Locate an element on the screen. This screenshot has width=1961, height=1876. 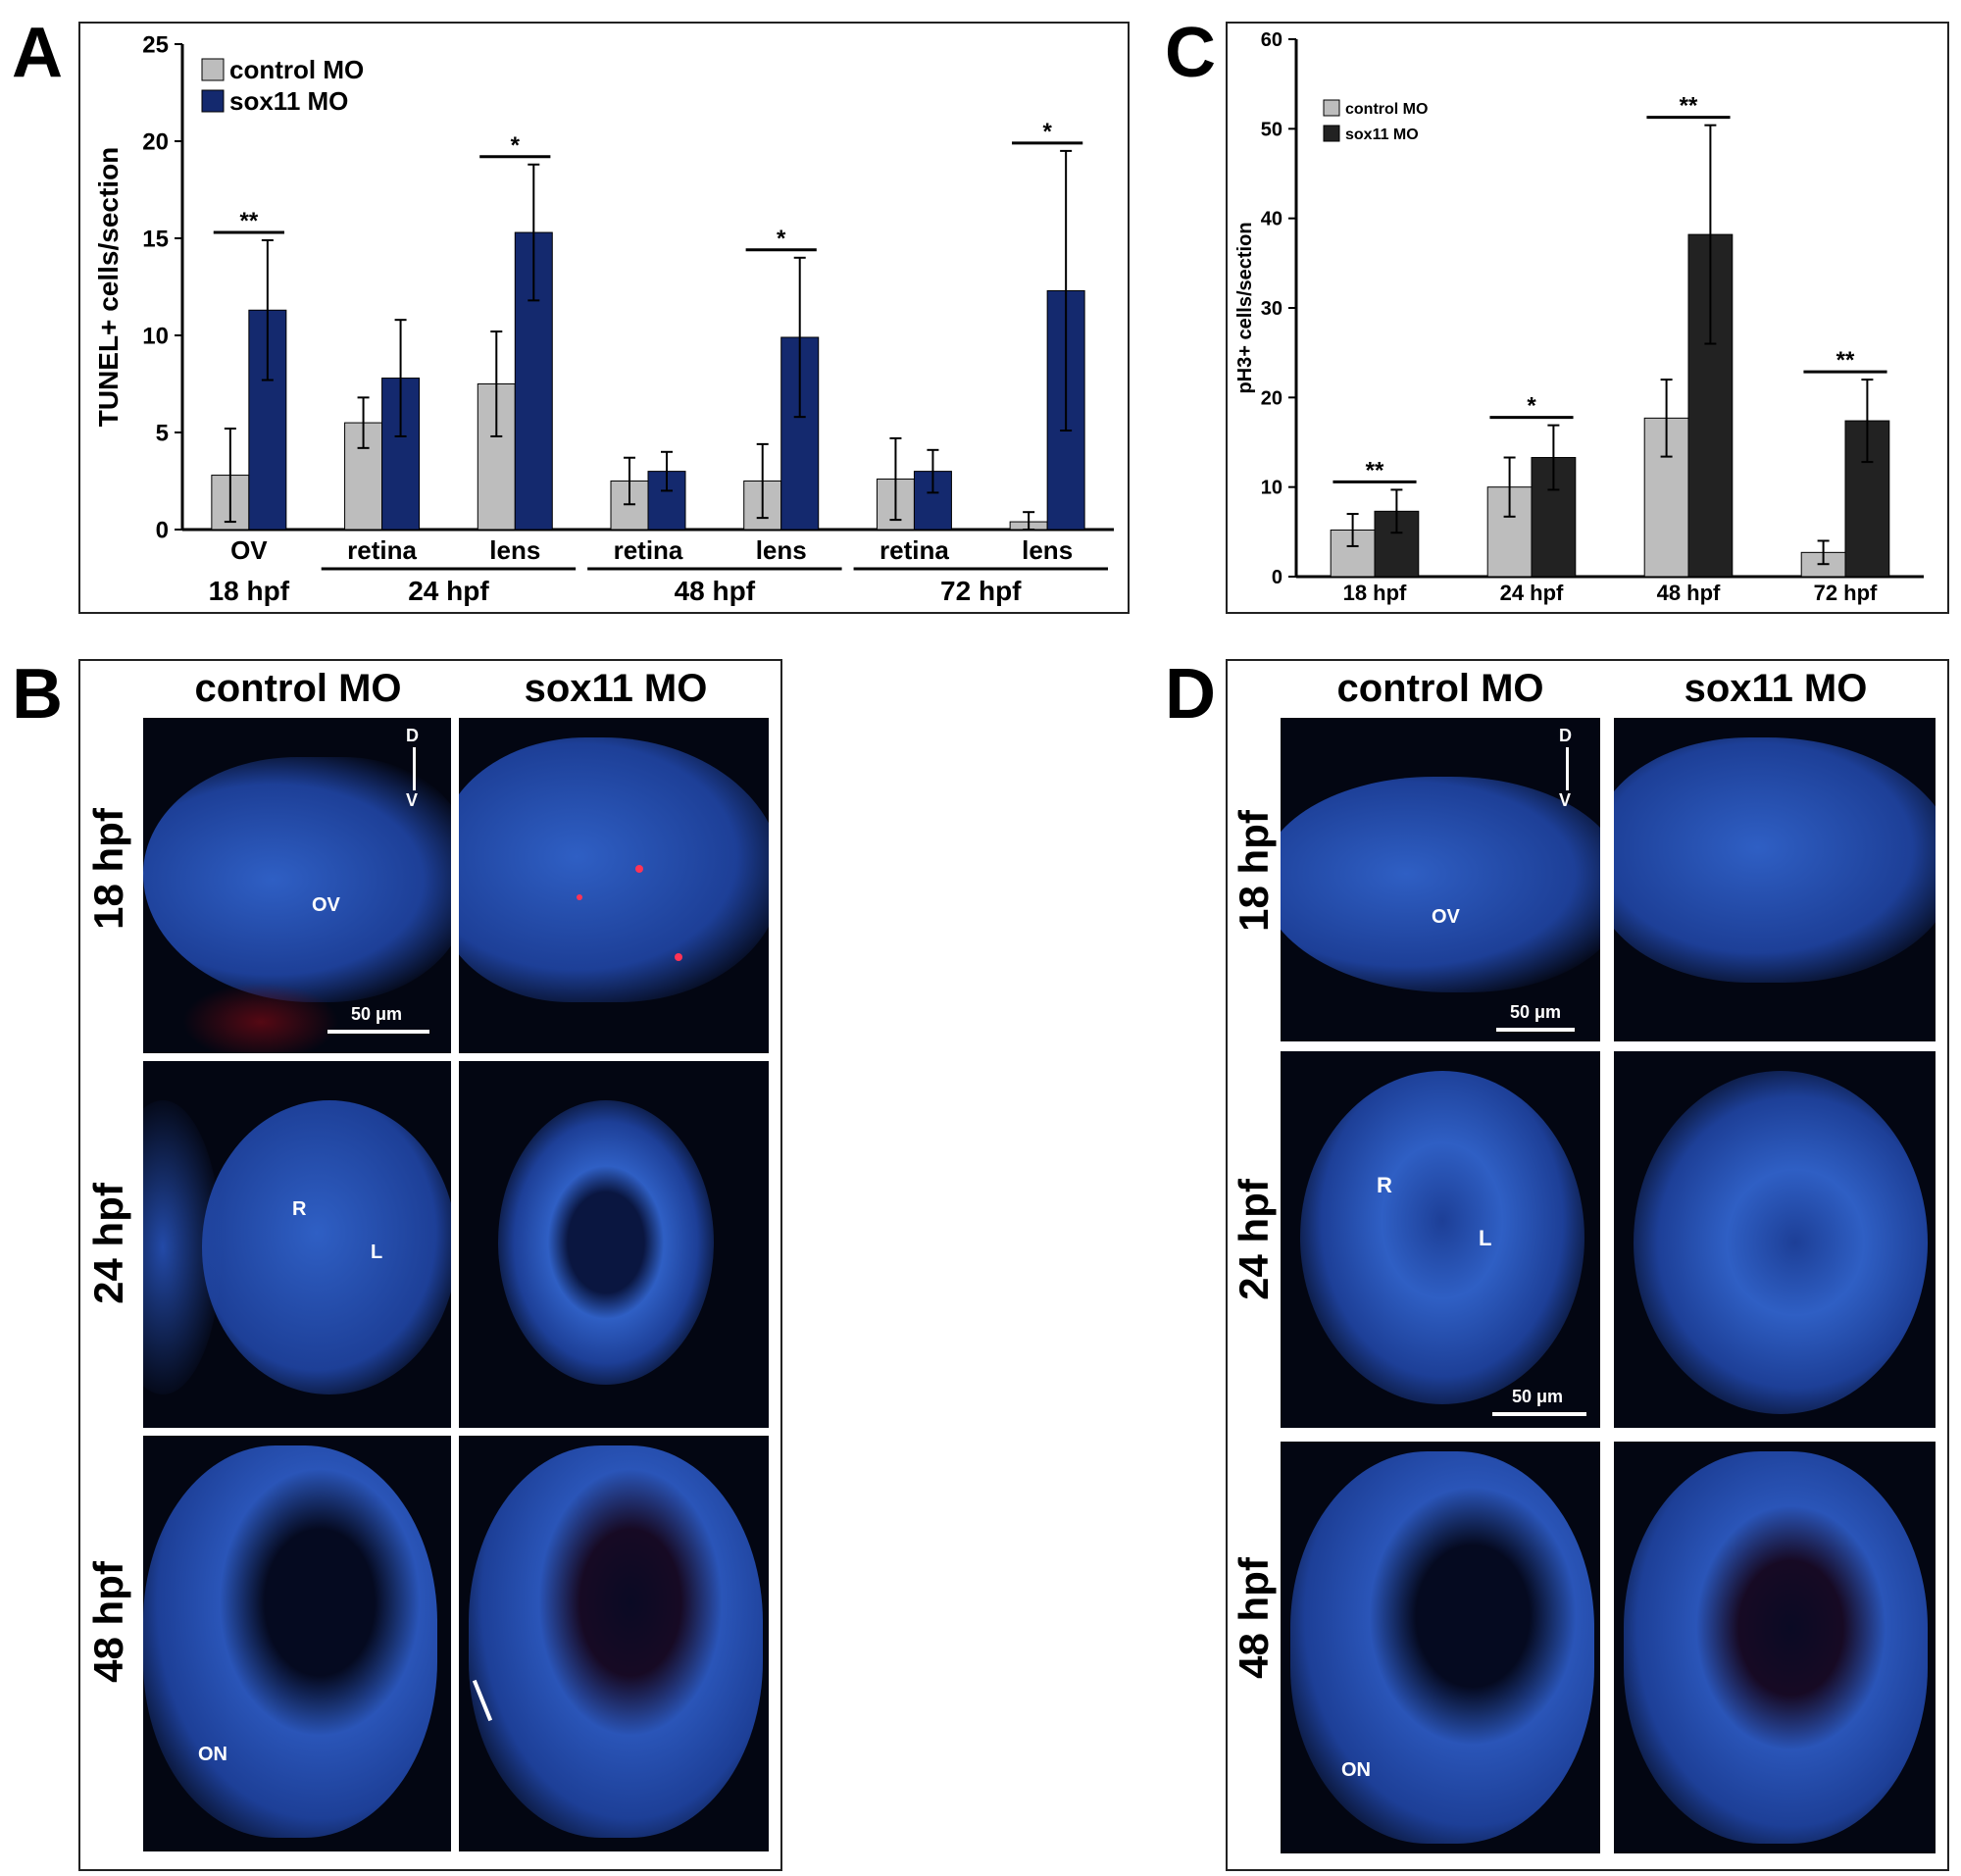
micrograph-b-24hpf-sox11 is located at coordinates (614, 1244).